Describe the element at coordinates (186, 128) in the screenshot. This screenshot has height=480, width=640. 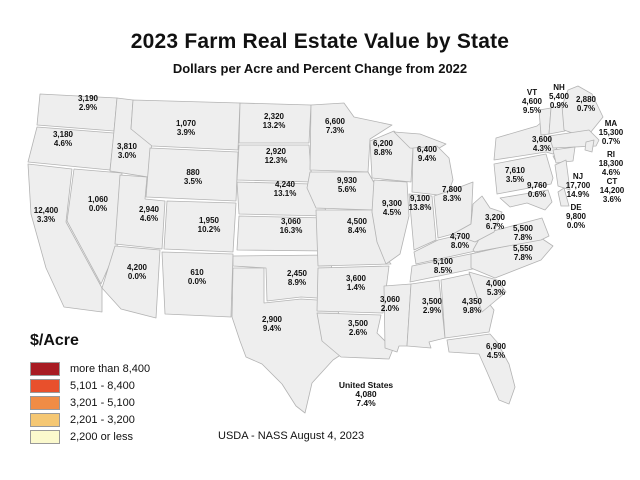
I see `state-label-mt: 1,070 3.9%` at that location.